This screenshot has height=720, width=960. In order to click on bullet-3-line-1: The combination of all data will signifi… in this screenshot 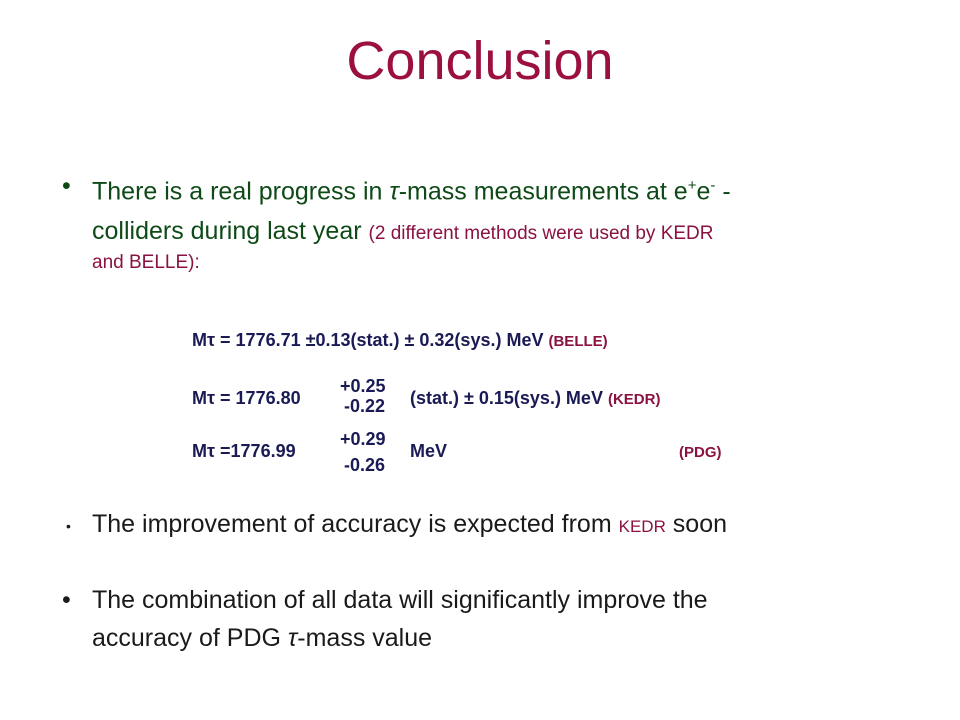, I will do `click(400, 600)`.